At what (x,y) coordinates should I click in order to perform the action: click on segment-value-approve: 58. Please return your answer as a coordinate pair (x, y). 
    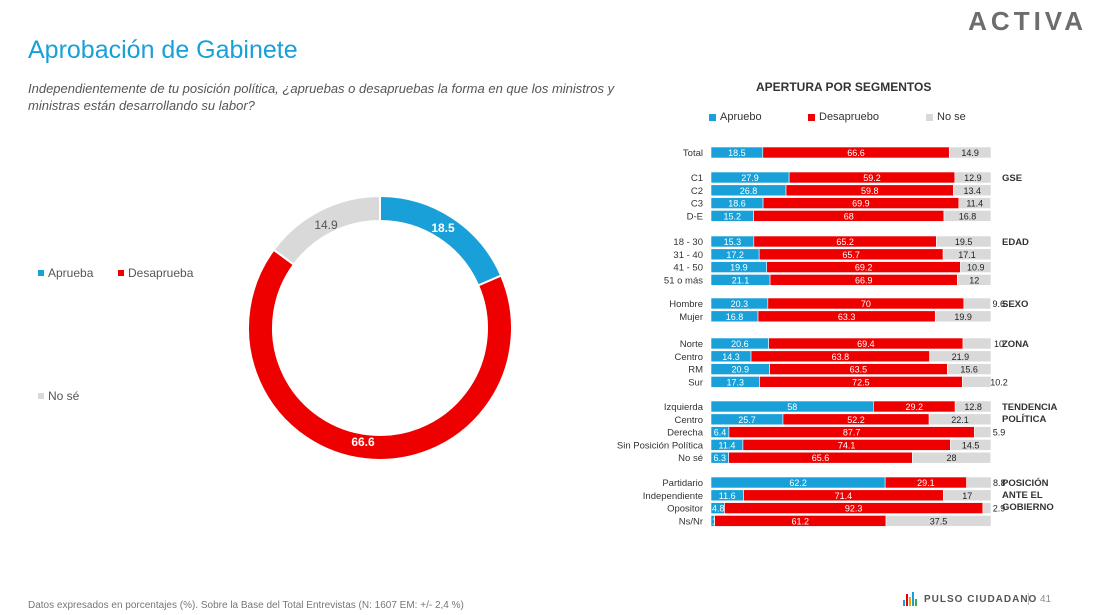
    Looking at the image, I should click on (792, 407).